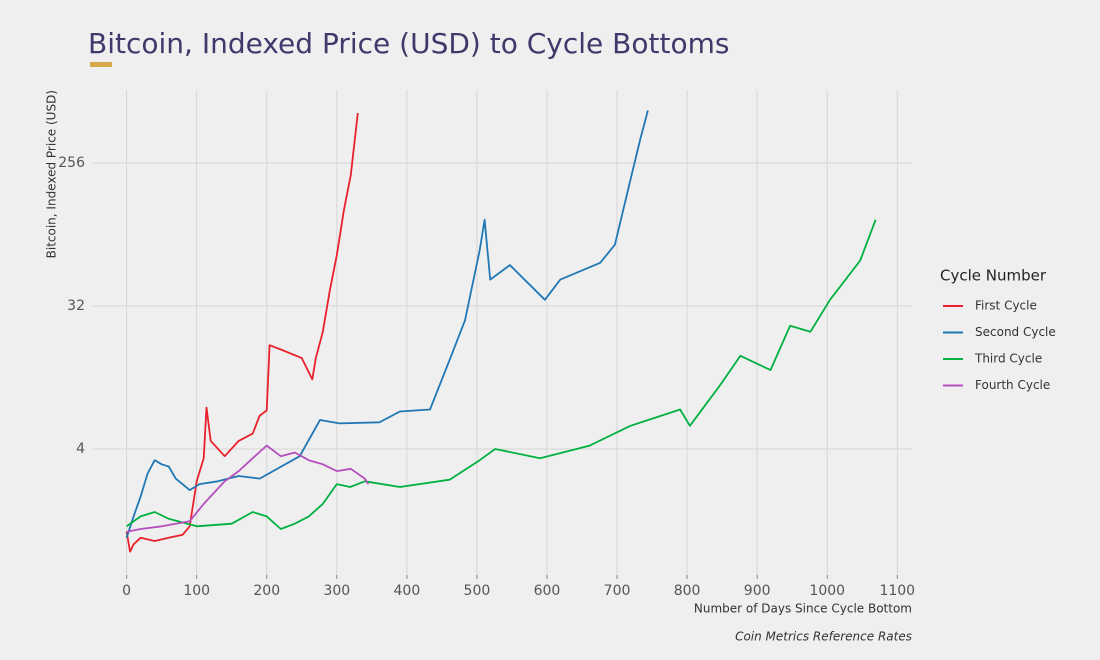 This screenshot has width=1100, height=660. Describe the element at coordinates (407, 591) in the screenshot. I see `x-tick-label: 400` at that location.